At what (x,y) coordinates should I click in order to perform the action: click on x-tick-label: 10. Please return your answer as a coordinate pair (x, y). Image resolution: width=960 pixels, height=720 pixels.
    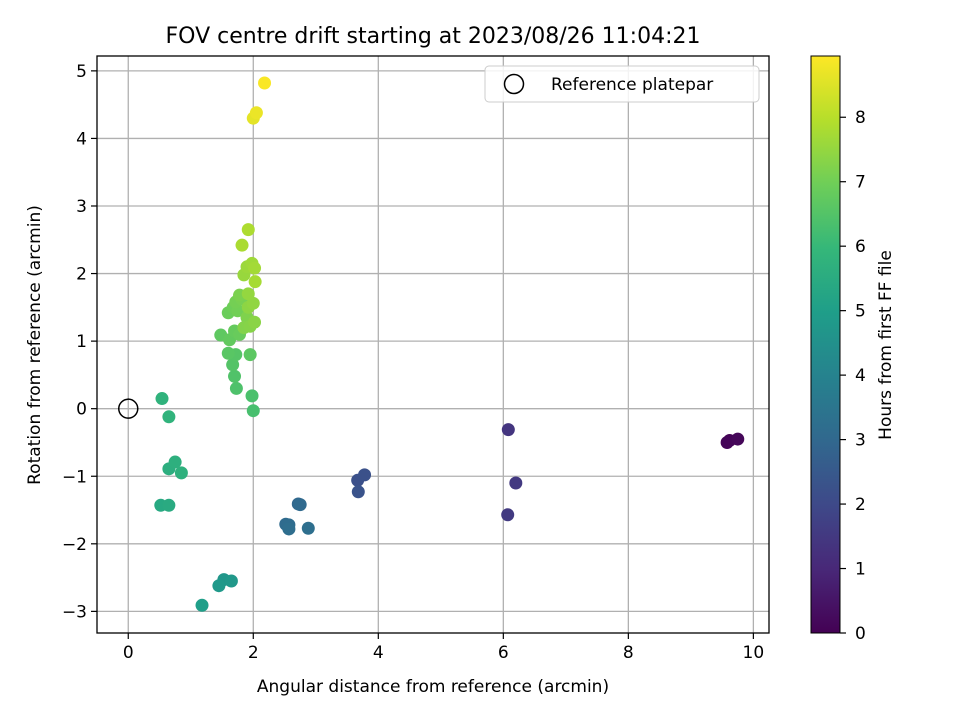
    Looking at the image, I should click on (754, 653).